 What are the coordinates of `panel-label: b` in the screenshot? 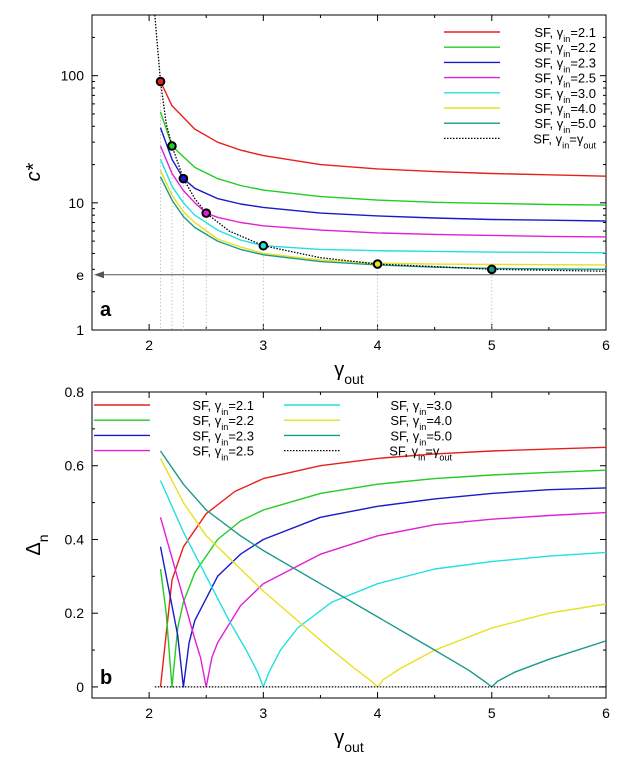 It's located at (106, 678).